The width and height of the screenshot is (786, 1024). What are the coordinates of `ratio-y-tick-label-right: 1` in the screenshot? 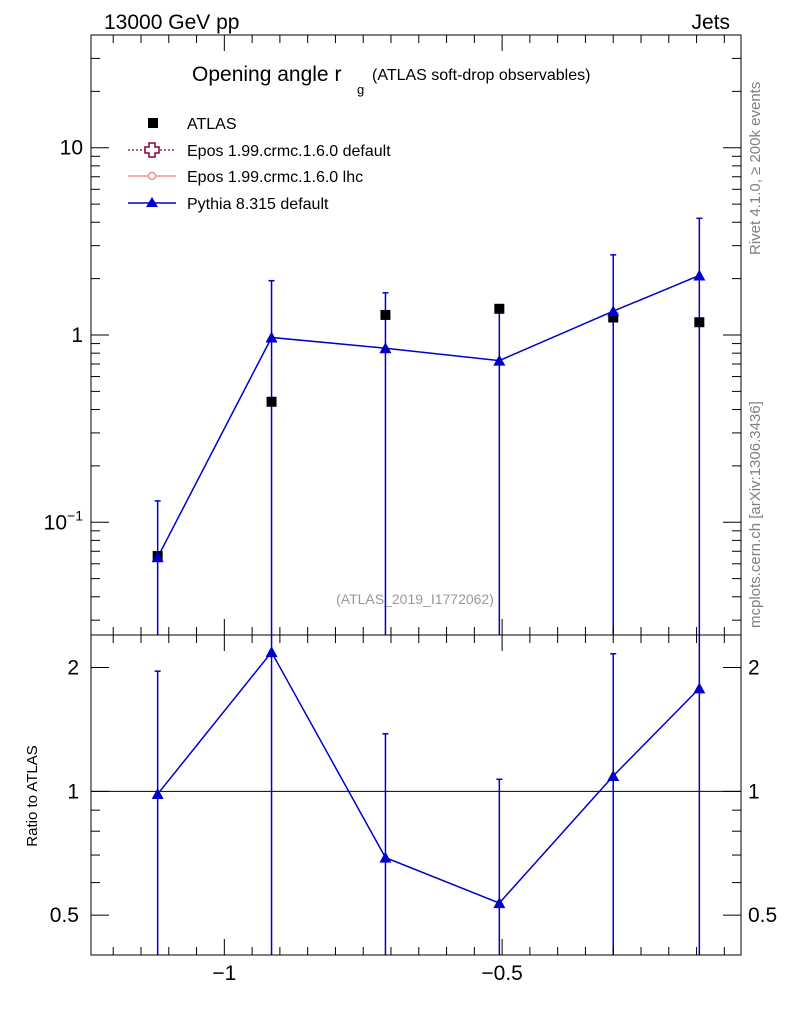 It's located at (754, 791).